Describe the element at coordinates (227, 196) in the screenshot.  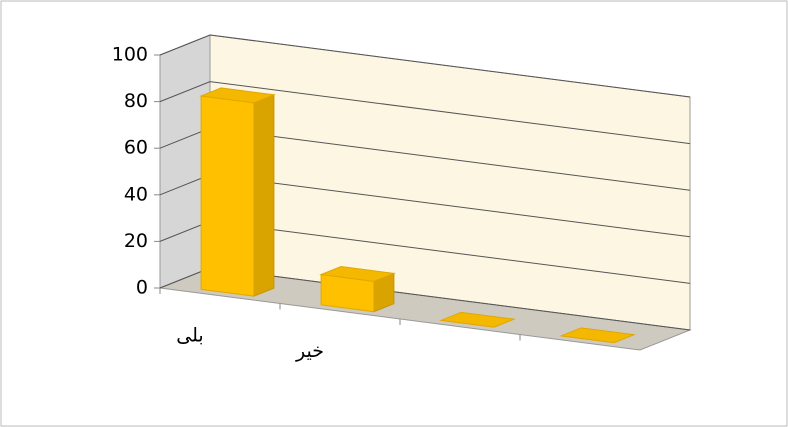
I see `bar-front` at that location.